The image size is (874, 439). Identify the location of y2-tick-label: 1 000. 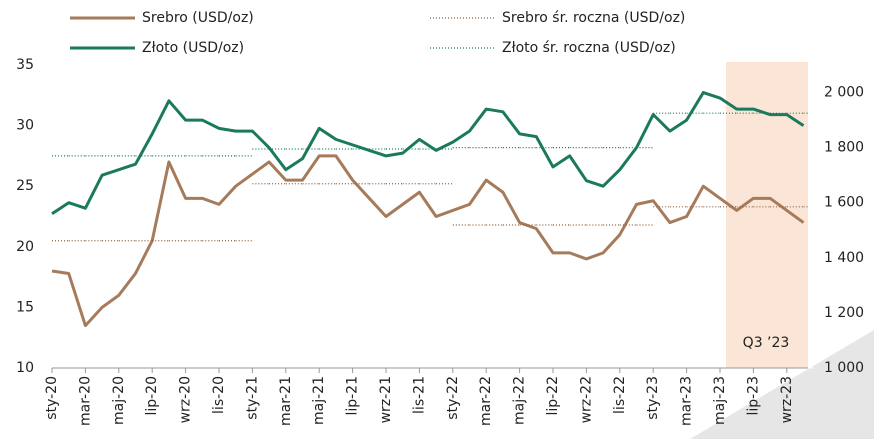
(844, 368).